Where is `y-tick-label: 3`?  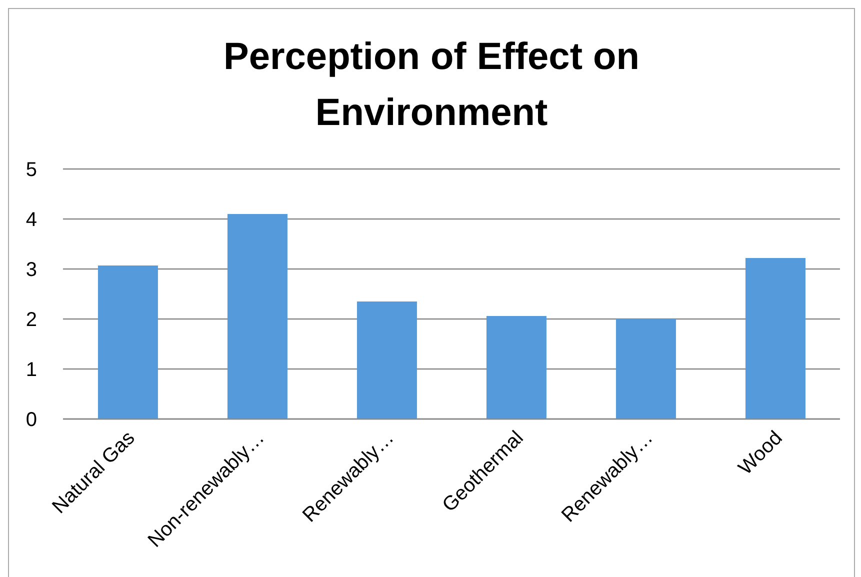 y-tick-label: 3 is located at coordinates (31, 270).